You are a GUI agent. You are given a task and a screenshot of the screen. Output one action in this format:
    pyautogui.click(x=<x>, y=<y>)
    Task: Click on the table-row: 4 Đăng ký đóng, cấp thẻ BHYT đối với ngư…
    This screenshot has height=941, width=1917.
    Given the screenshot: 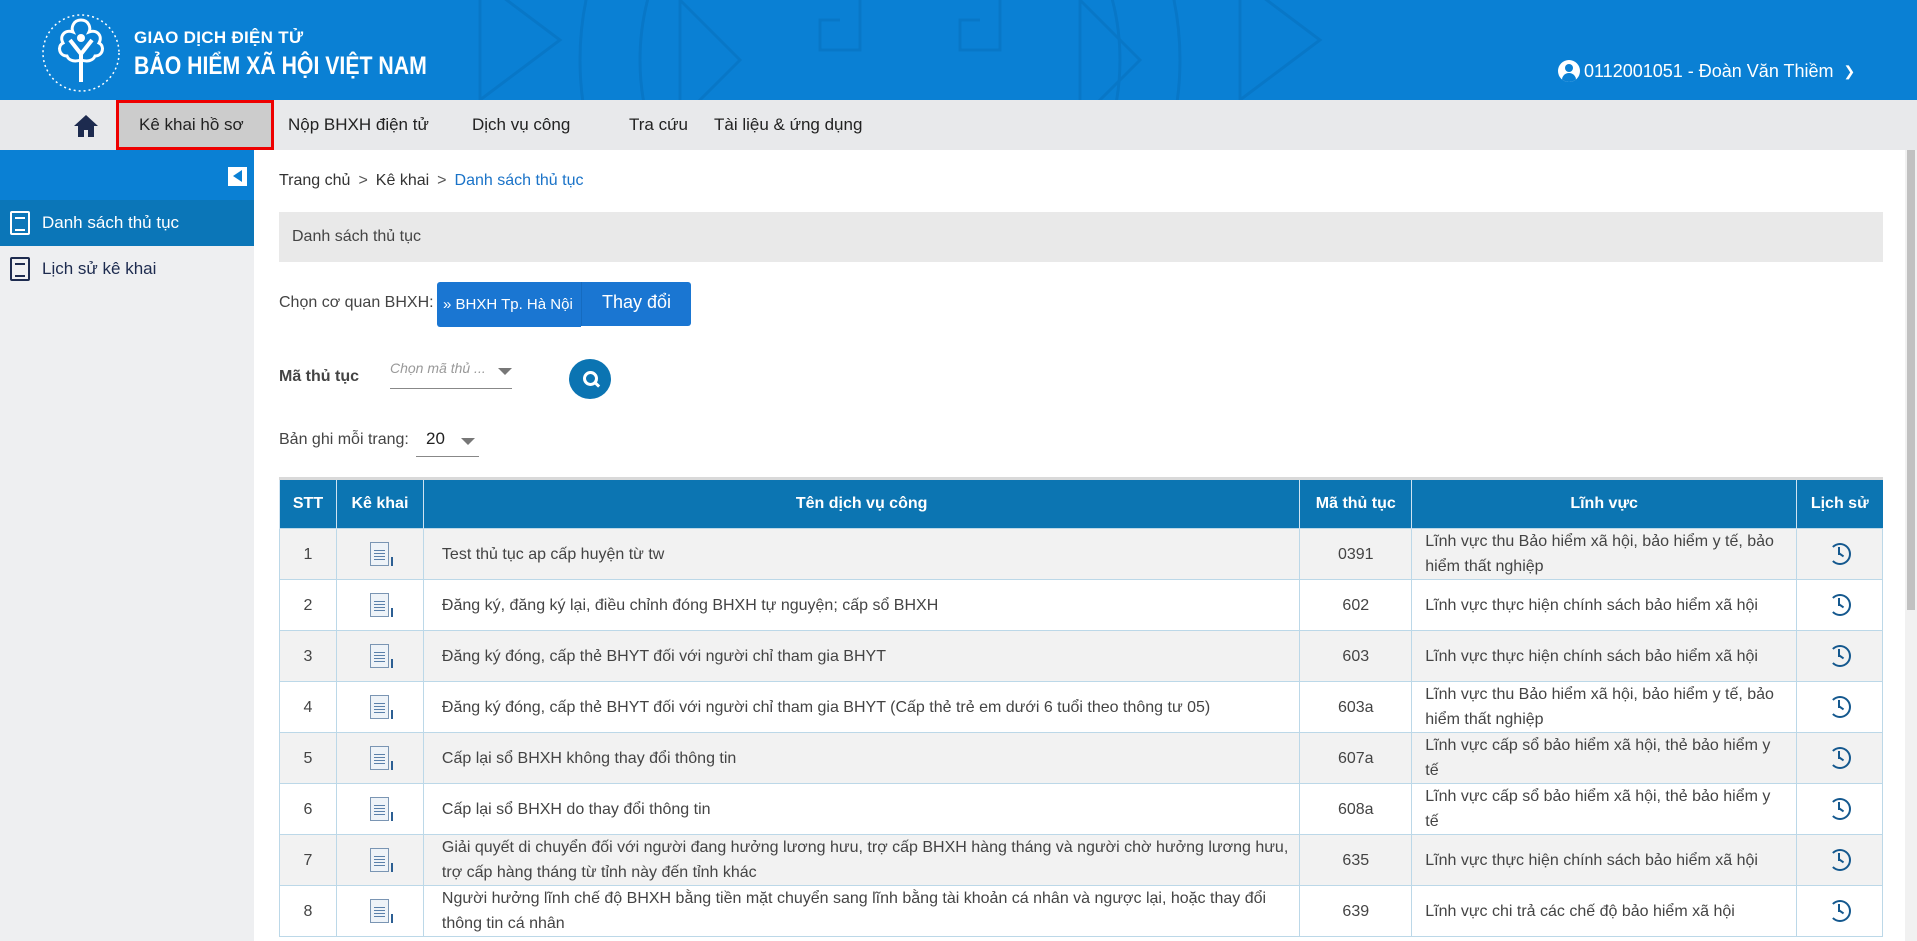 What is the action you would take?
    pyautogui.click(x=1081, y=707)
    